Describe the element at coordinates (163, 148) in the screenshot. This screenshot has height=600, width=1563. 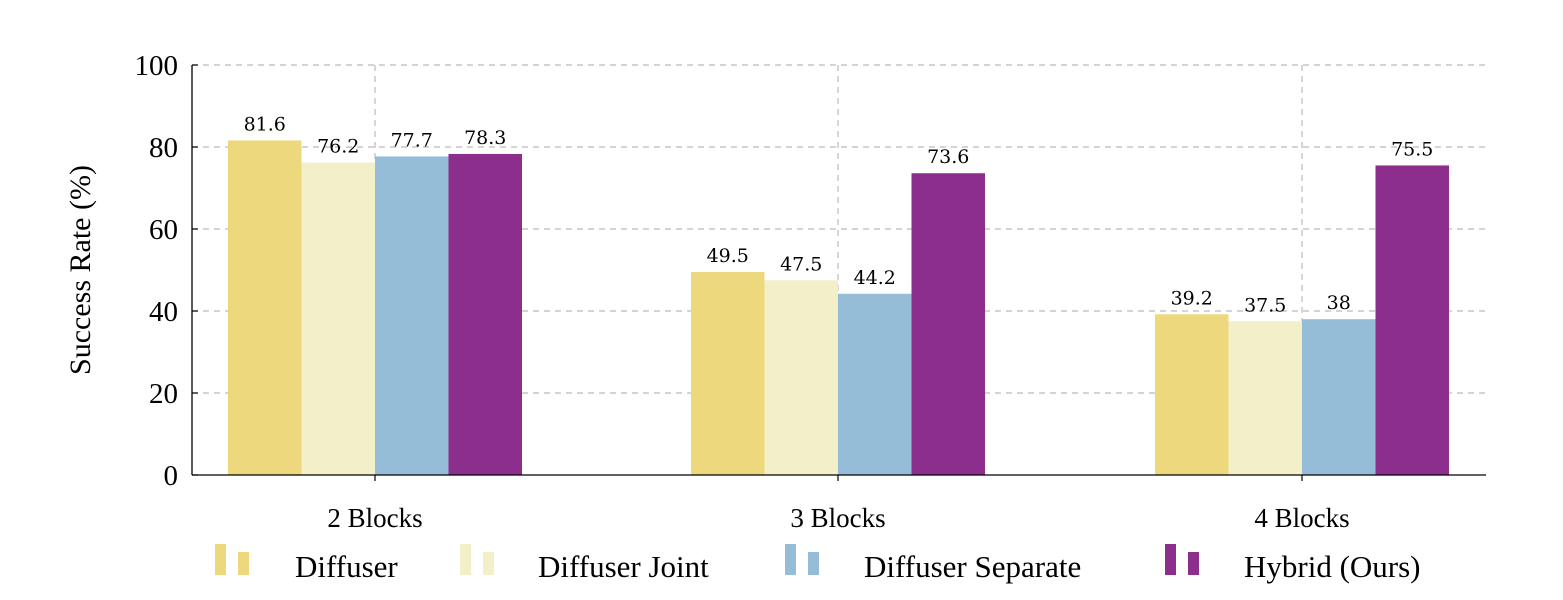
I see `y-tick-label: 80` at that location.